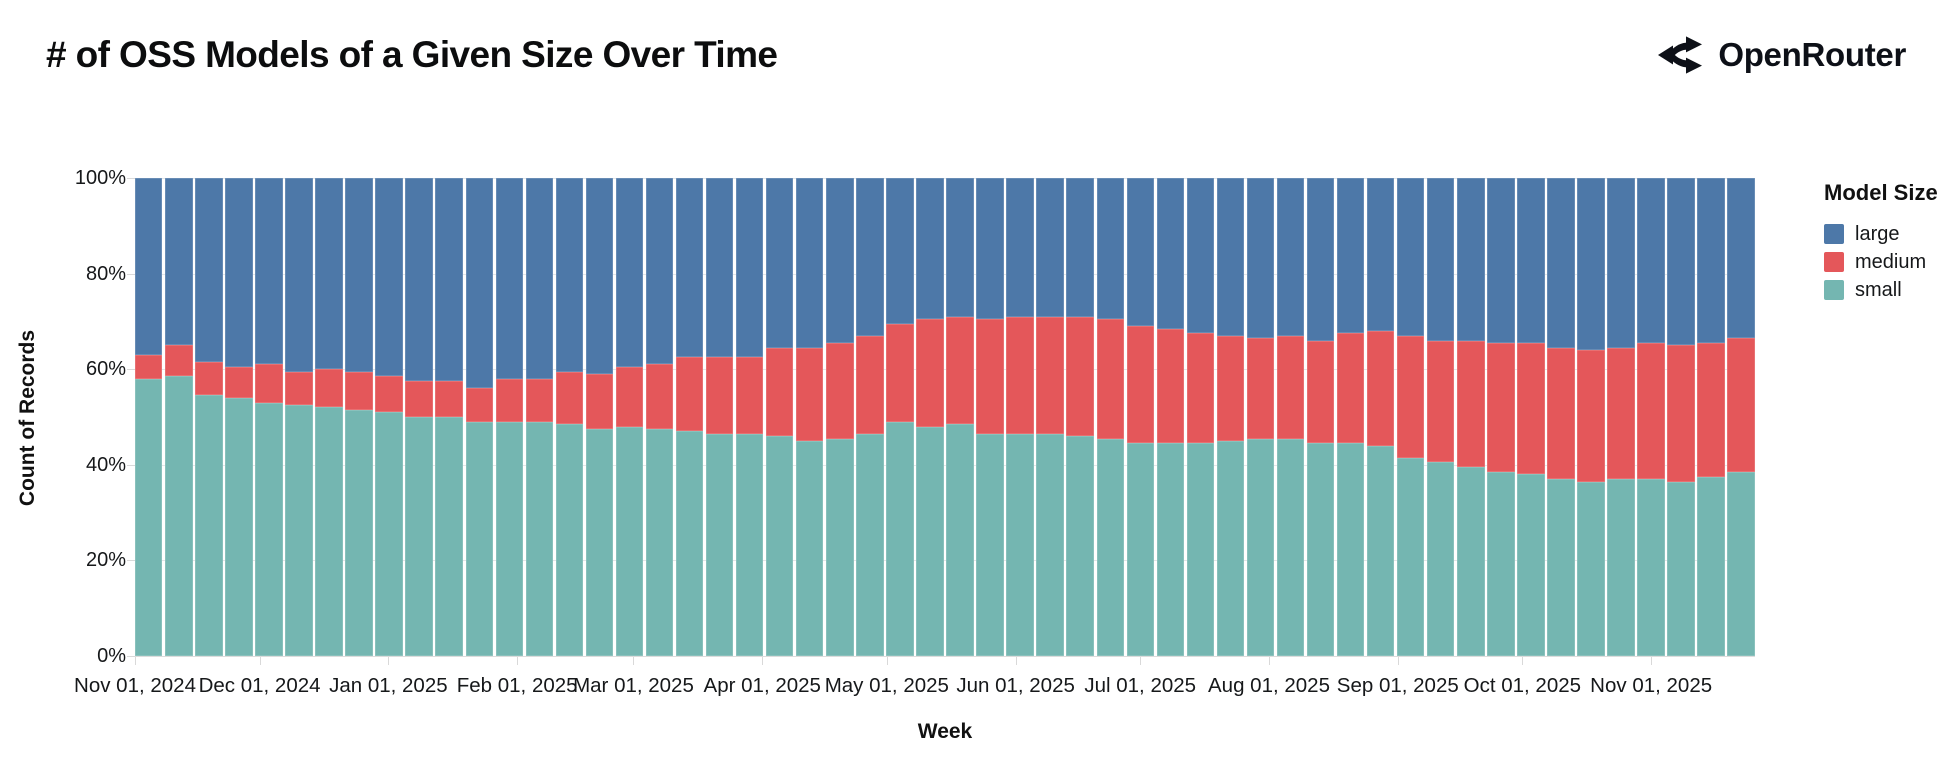 Image resolution: width=1948 pixels, height=764 pixels. Describe the element at coordinates (1881, 234) in the screenshot. I see `legend-item-large: large` at that location.